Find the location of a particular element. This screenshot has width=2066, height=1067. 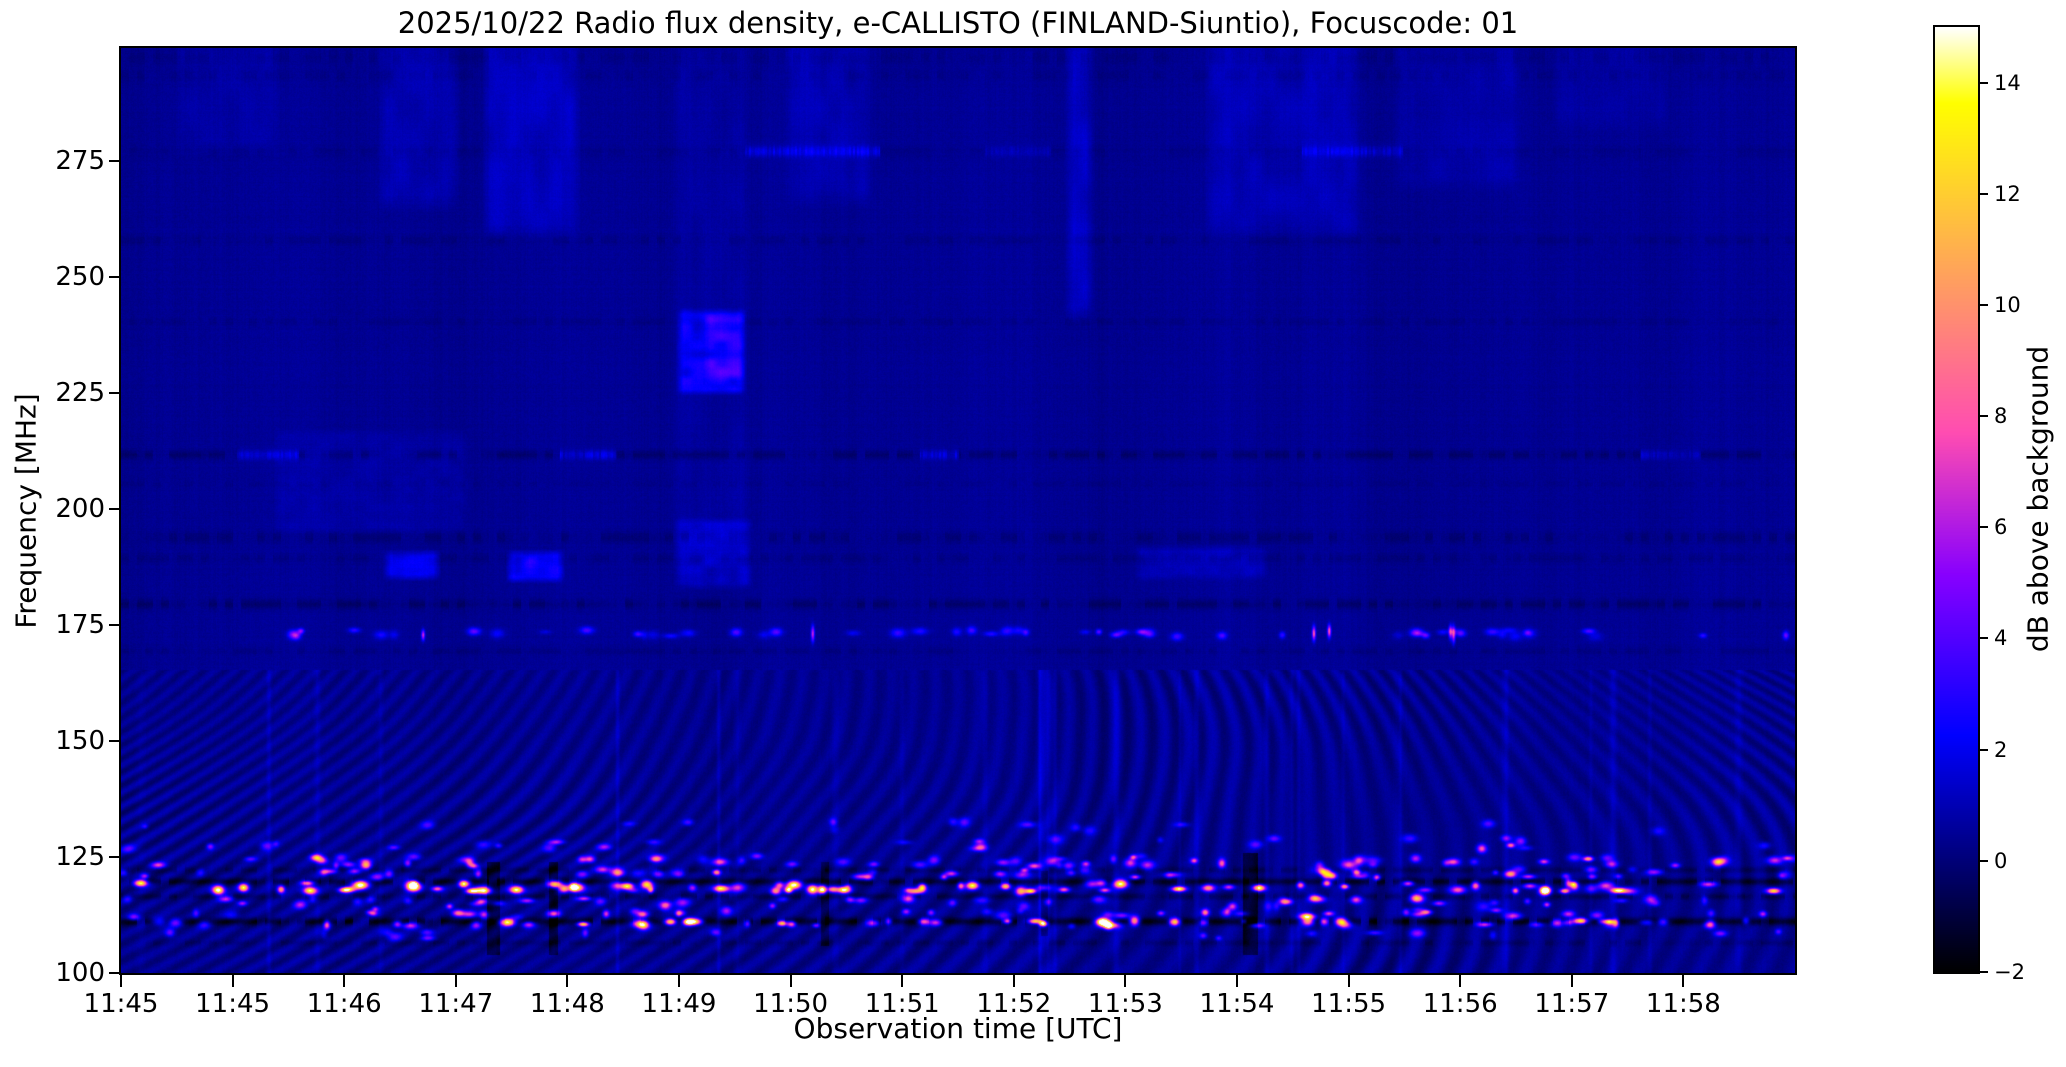

x-tick-label: 11:51 is located at coordinates (902, 1004).